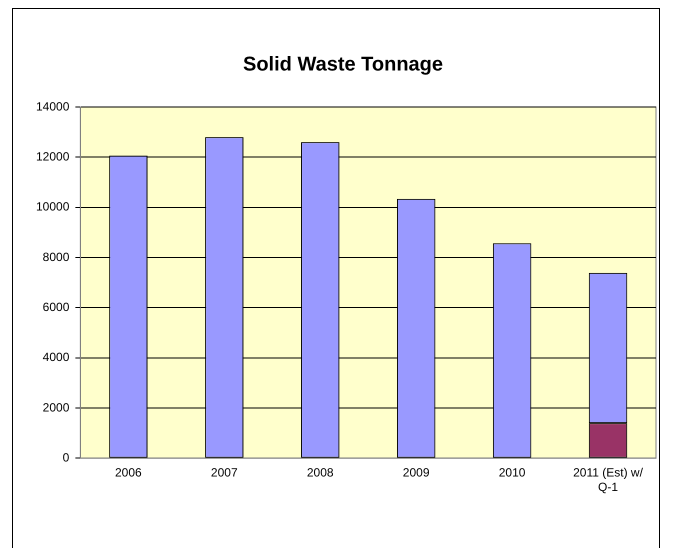 Image resolution: width=673 pixels, height=548 pixels. I want to click on y-tick-label: 10000, so click(53, 207).